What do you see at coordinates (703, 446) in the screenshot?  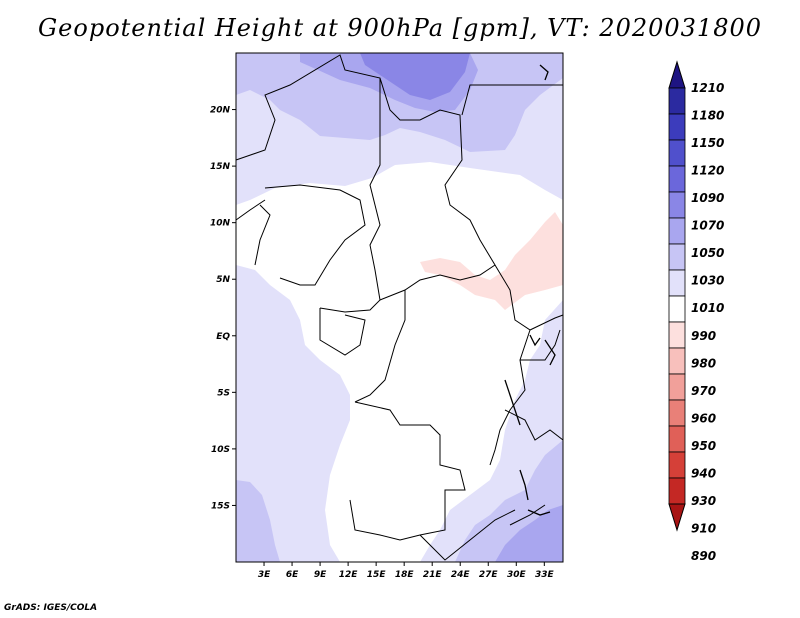 I see `colorbar-label: 950` at bounding box center [703, 446].